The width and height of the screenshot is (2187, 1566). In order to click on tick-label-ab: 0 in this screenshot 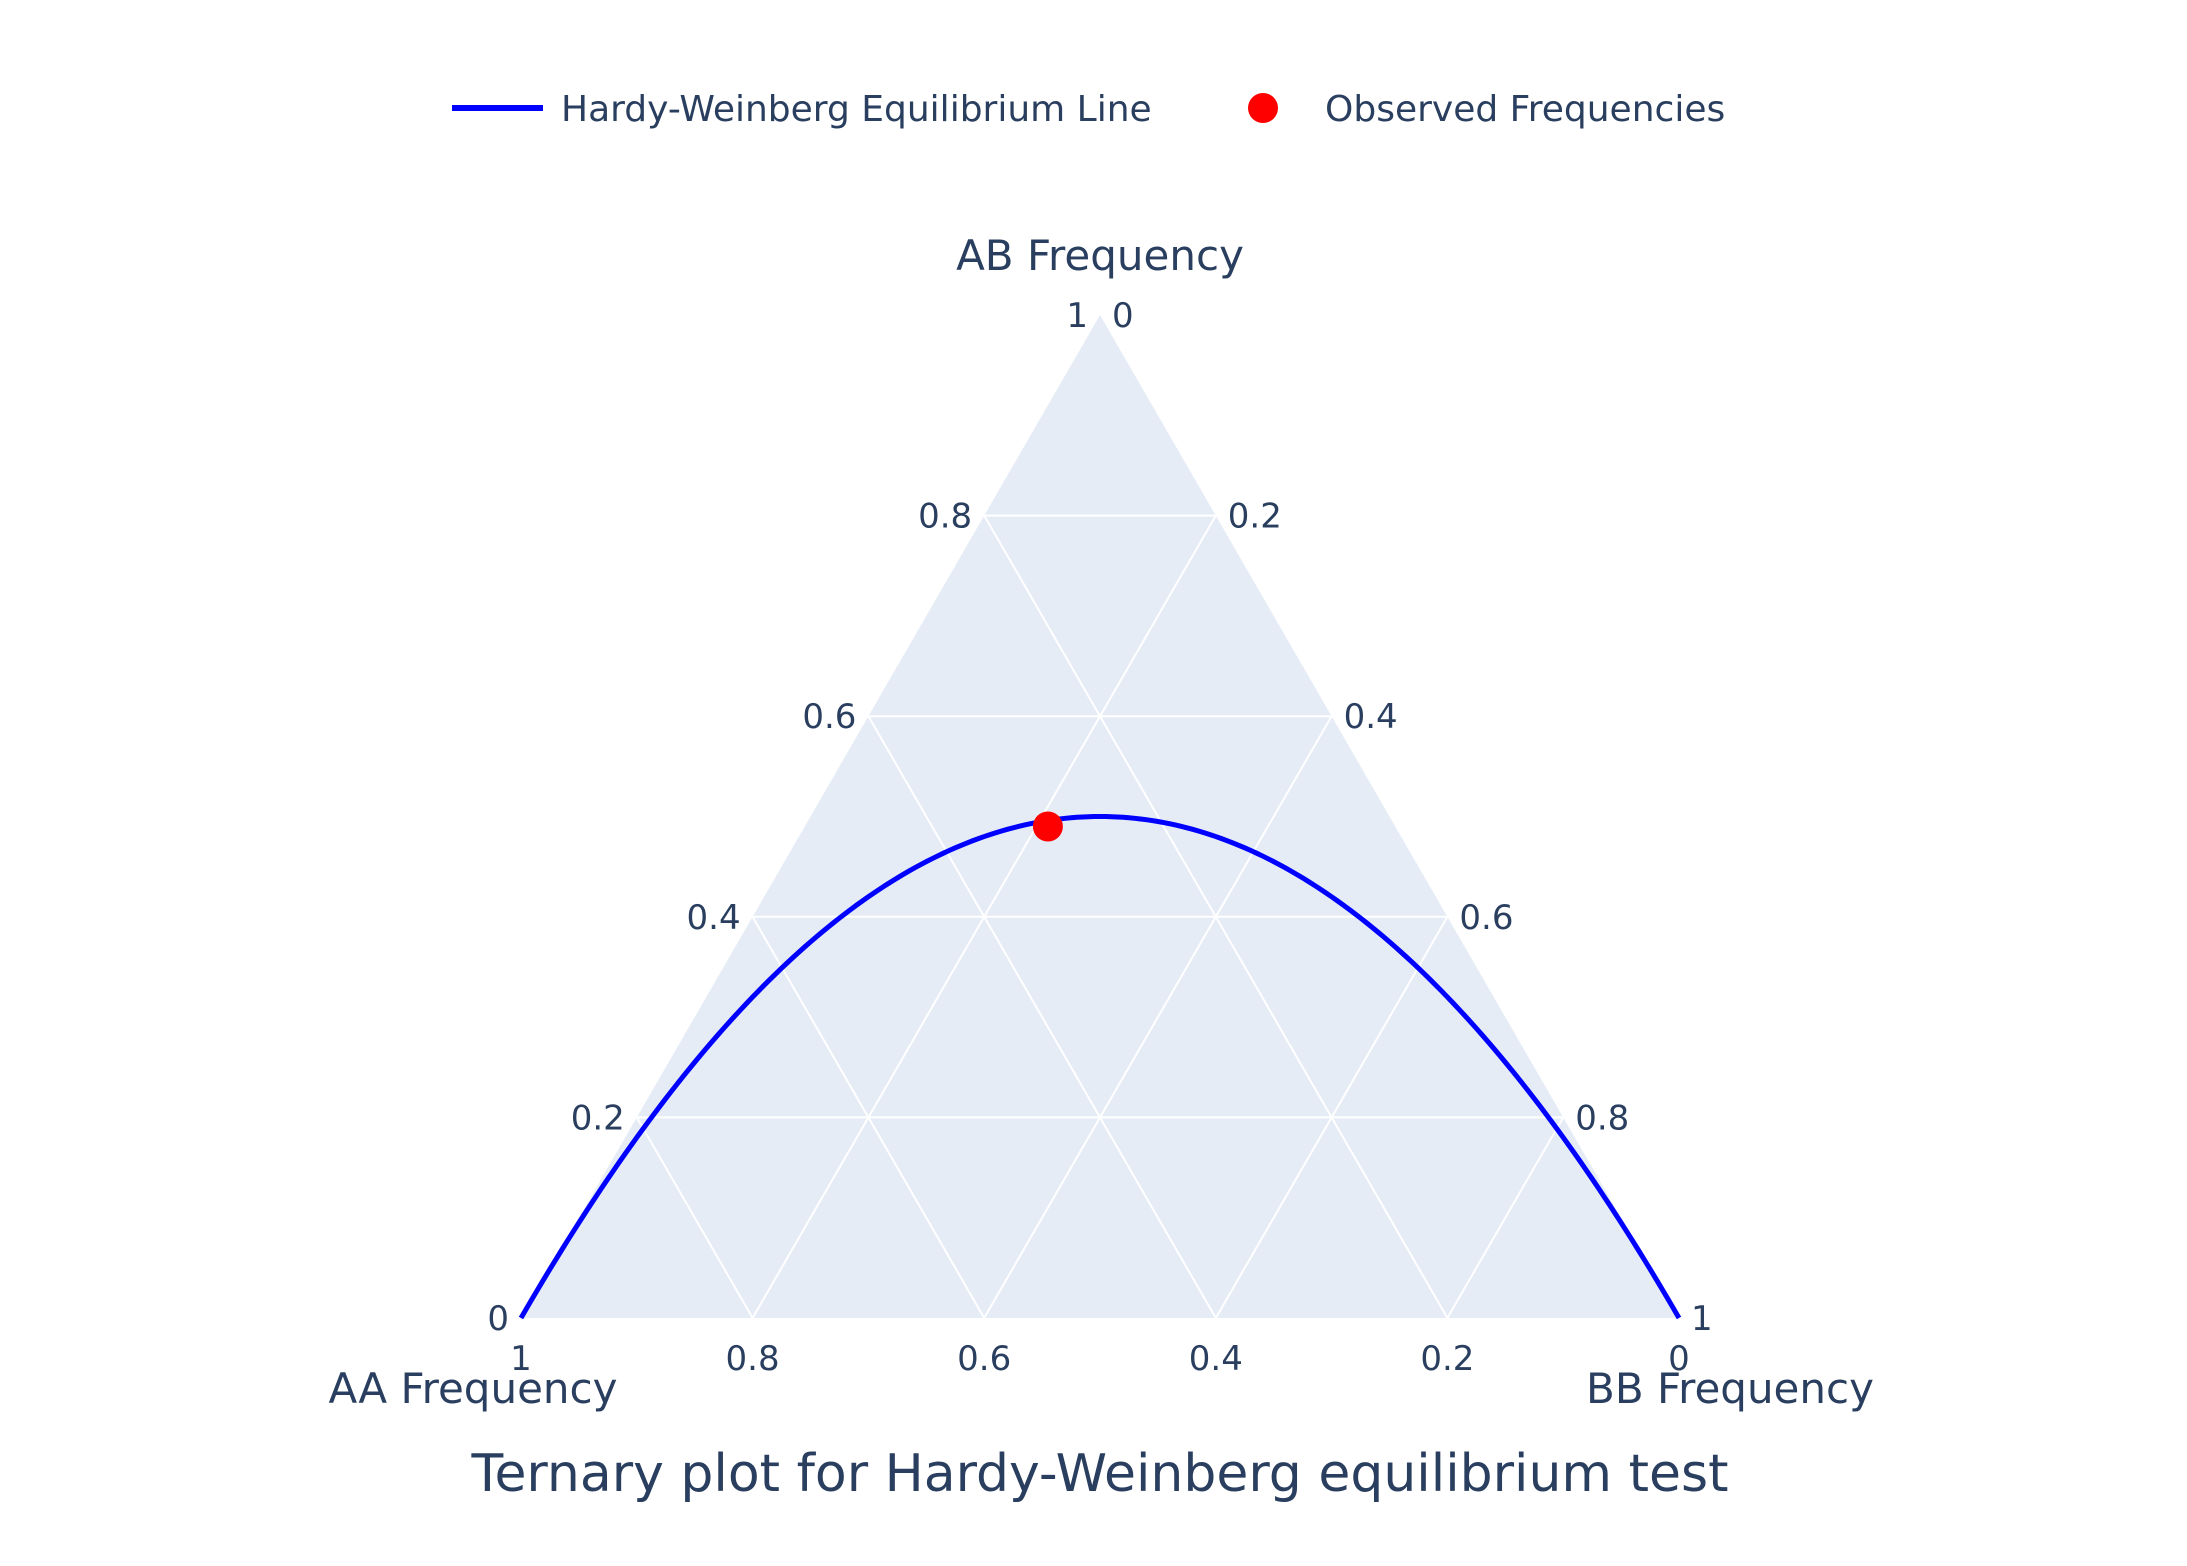, I will do `click(498, 1319)`.